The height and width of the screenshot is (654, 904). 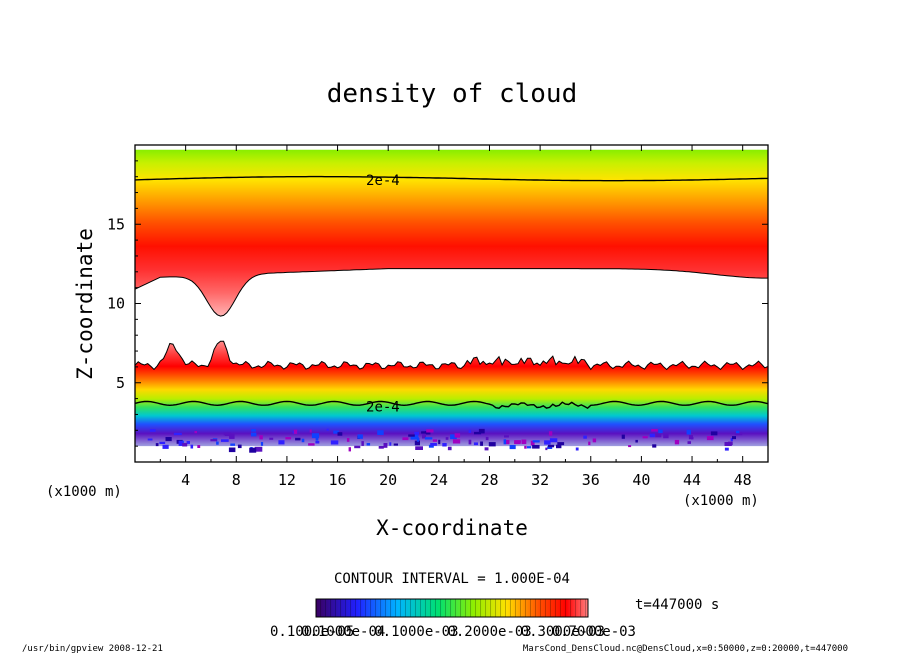 What do you see at coordinates (416, 632) in the screenshot?
I see `colorbar-tick-label: 0.1000e-03` at bounding box center [416, 632].